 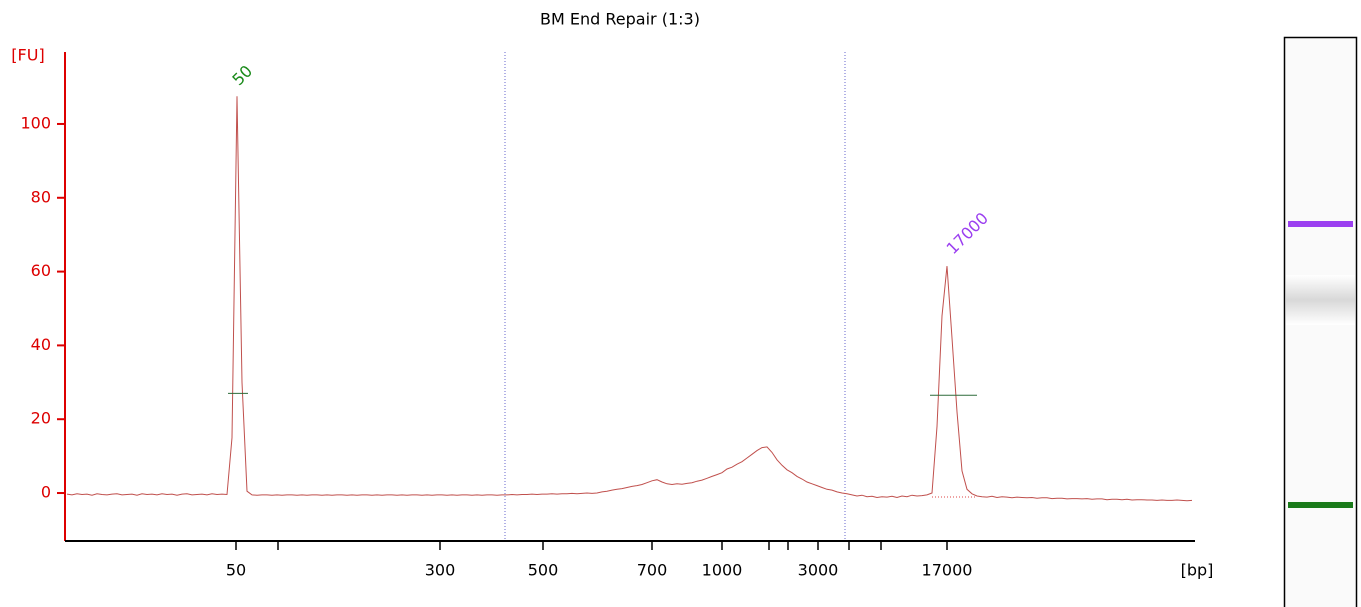 I want to click on peak-label: 17000, so click(x=967, y=233).